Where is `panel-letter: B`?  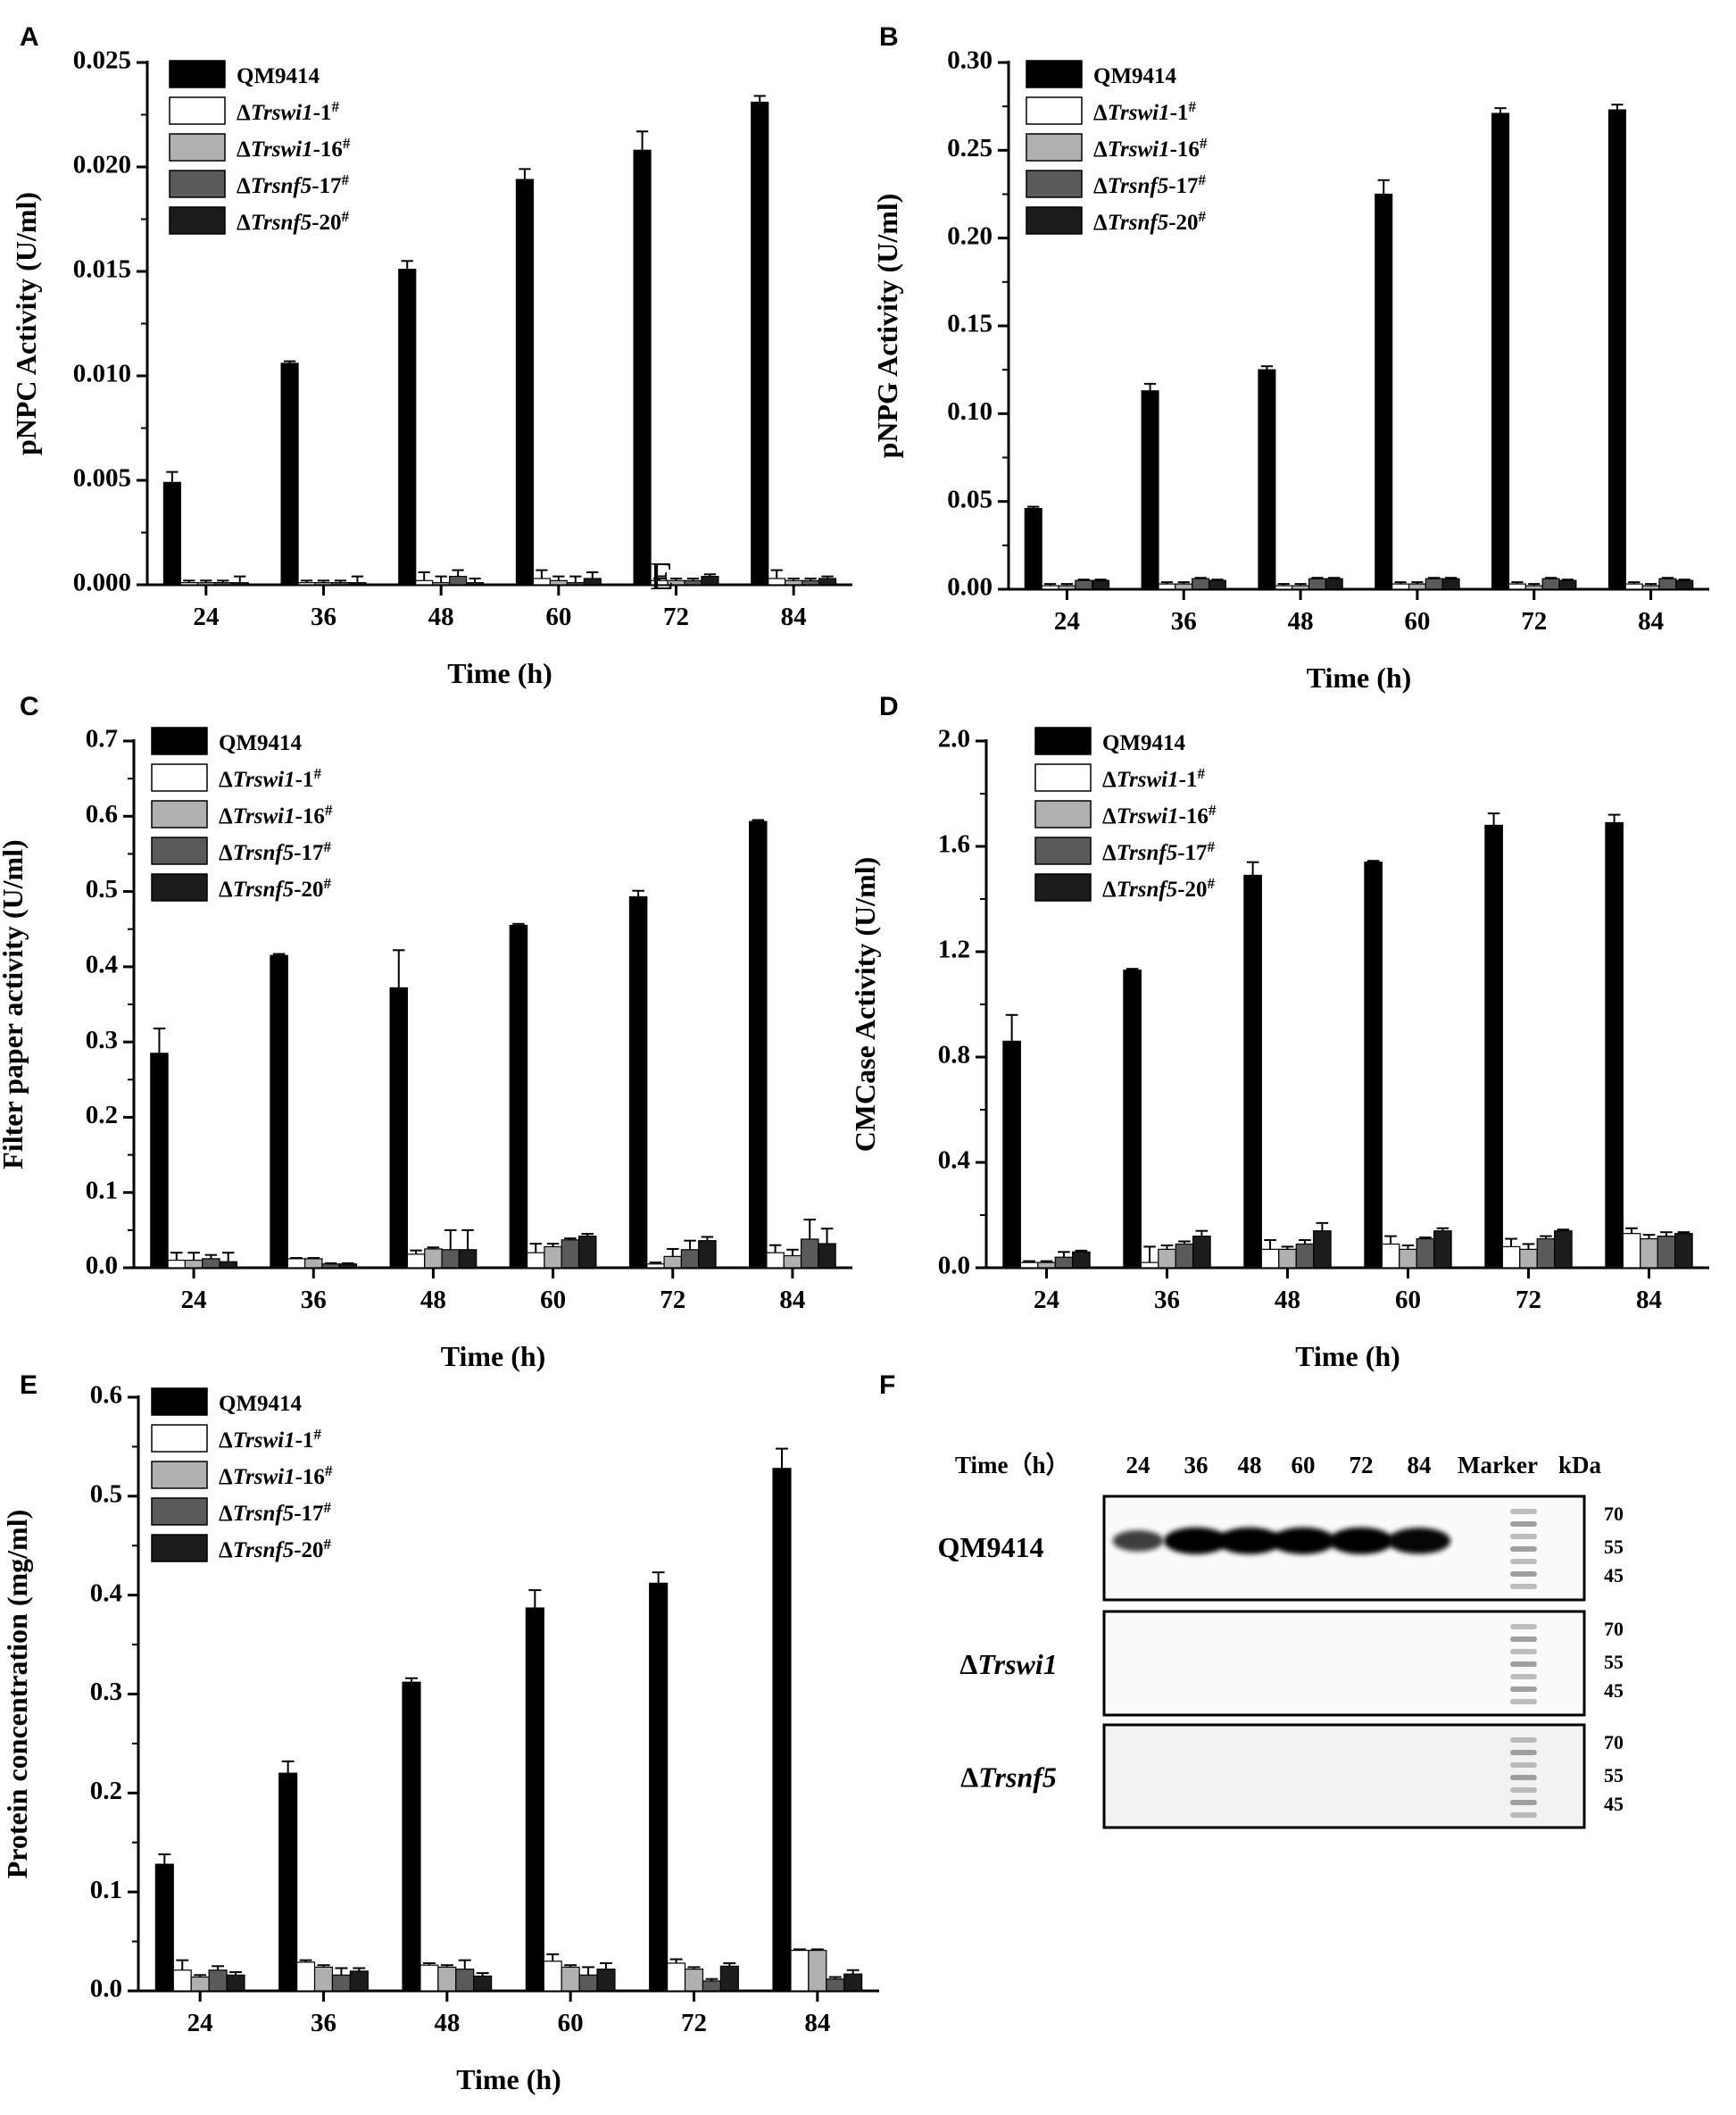 panel-letter: B is located at coordinates (889, 37).